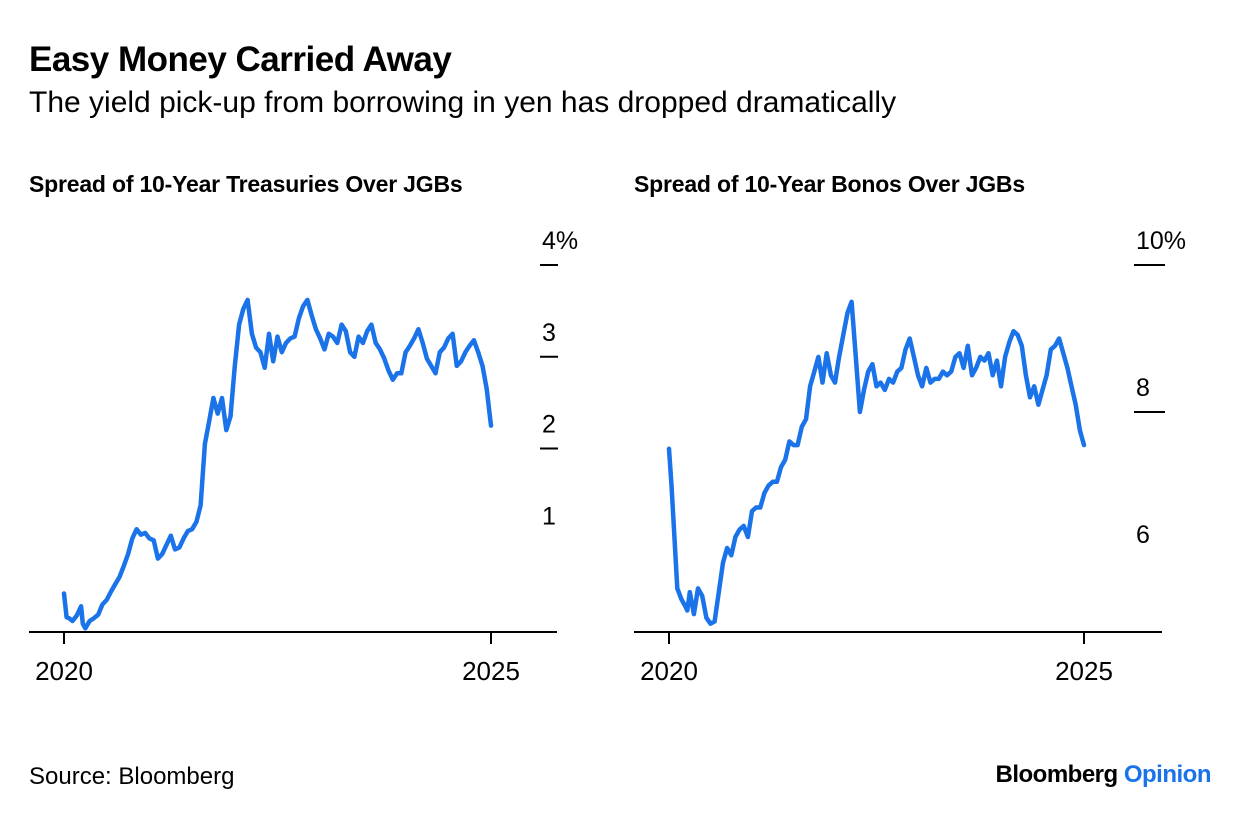 The height and width of the screenshot is (820, 1240). Describe the element at coordinates (549, 516) in the screenshot. I see `left-y-tick-label: 1` at that location.